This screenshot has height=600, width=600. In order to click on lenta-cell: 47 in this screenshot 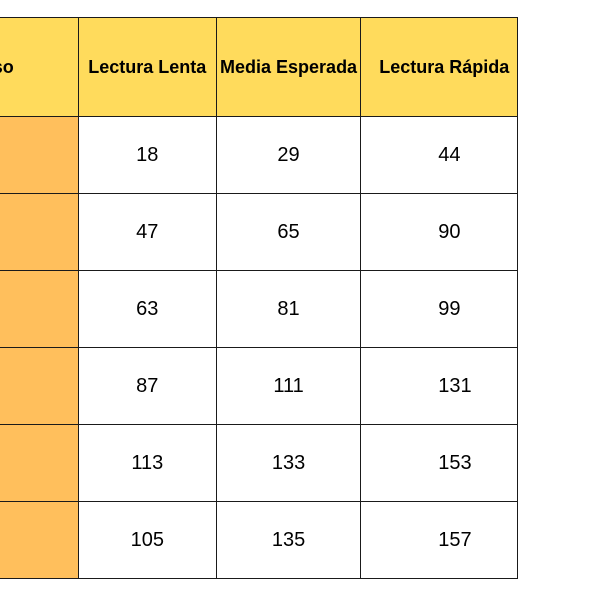, I will do `click(147, 232)`.